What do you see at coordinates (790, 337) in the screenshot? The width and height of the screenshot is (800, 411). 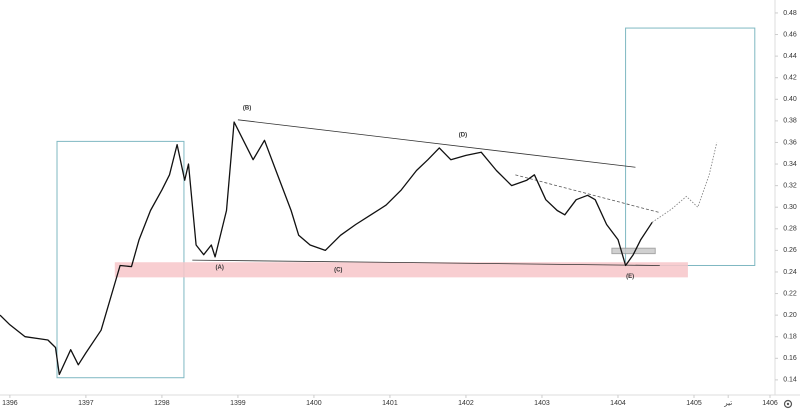 I see `y-tick-label: 0.18` at bounding box center [790, 337].